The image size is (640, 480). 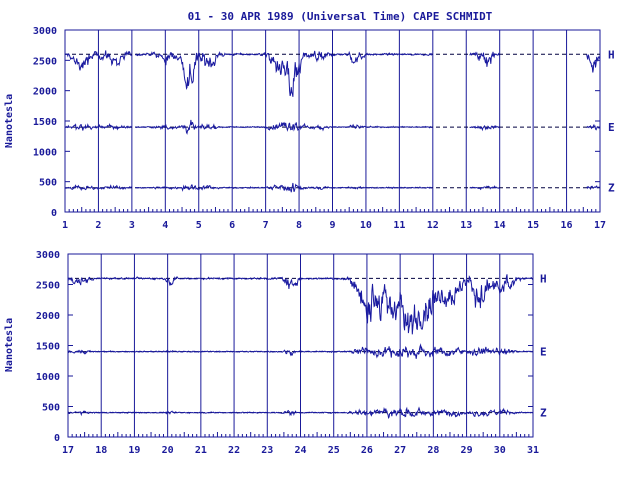 I want to click on x-tick-label: 29, so click(x=467, y=450).